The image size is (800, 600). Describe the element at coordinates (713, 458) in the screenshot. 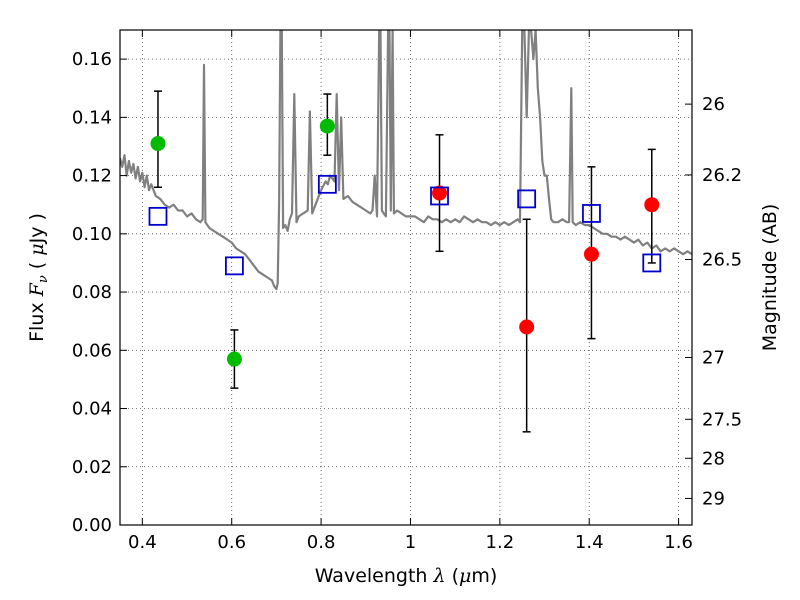

I see `y2-tick-label: 28` at that location.